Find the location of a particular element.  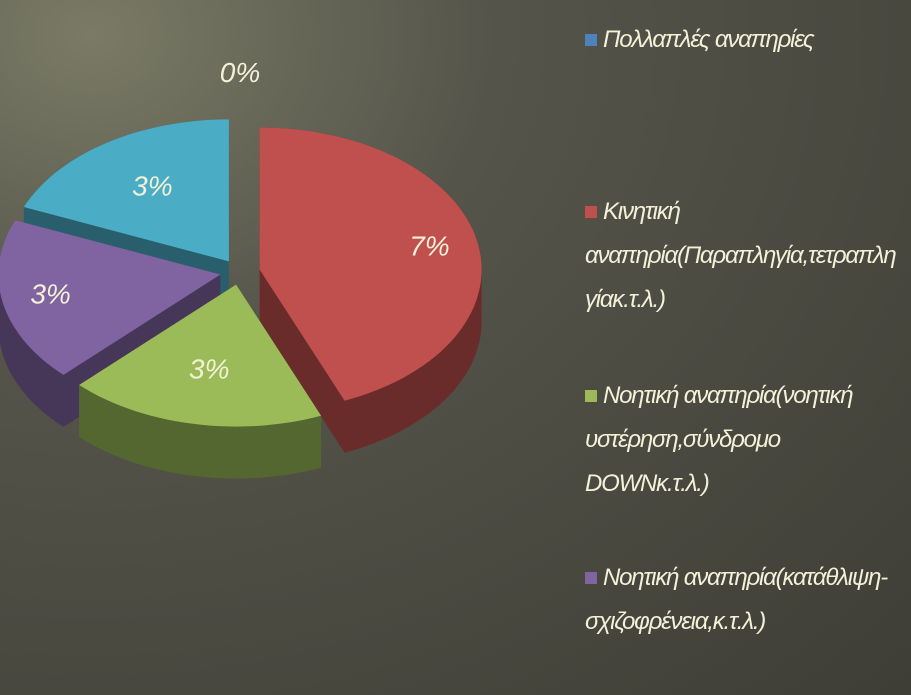

value-label: 0% is located at coordinates (240, 72).